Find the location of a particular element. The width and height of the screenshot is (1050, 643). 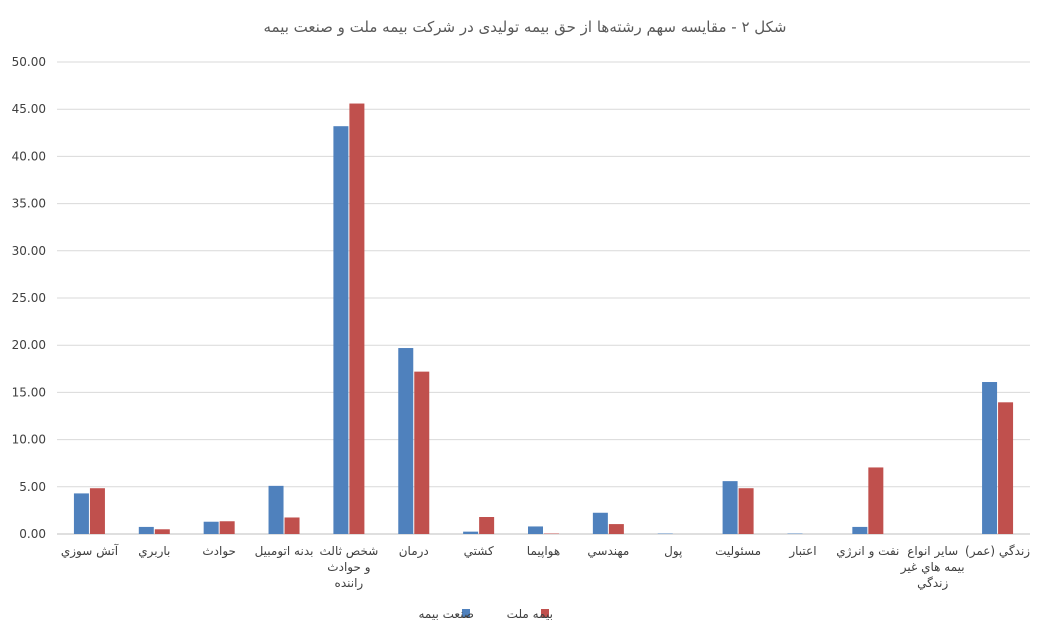

y-tick-label: 10.00 is located at coordinates (29, 440).